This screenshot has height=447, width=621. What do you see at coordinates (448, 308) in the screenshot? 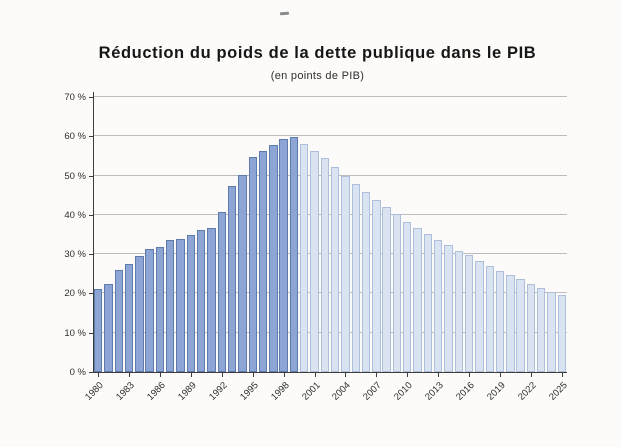
I see `bar-2014` at bounding box center [448, 308].